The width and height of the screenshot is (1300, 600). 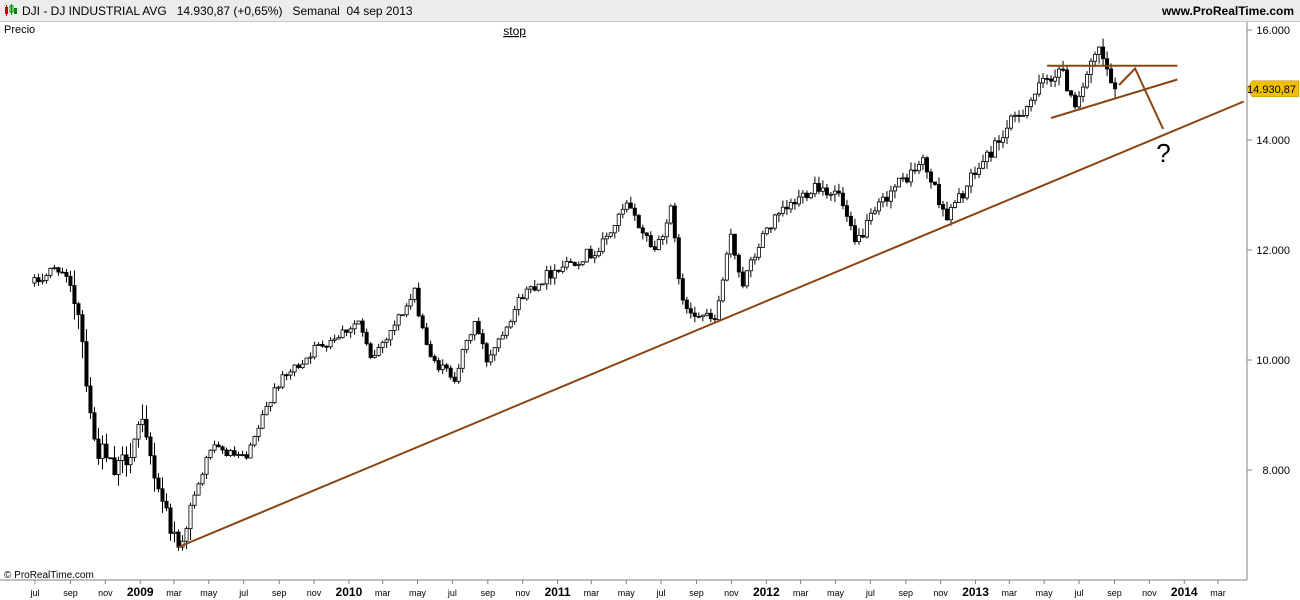 I want to click on y-axis: 16.000 14.000 12.000 10.000 8.000, so click(x=1268, y=251).